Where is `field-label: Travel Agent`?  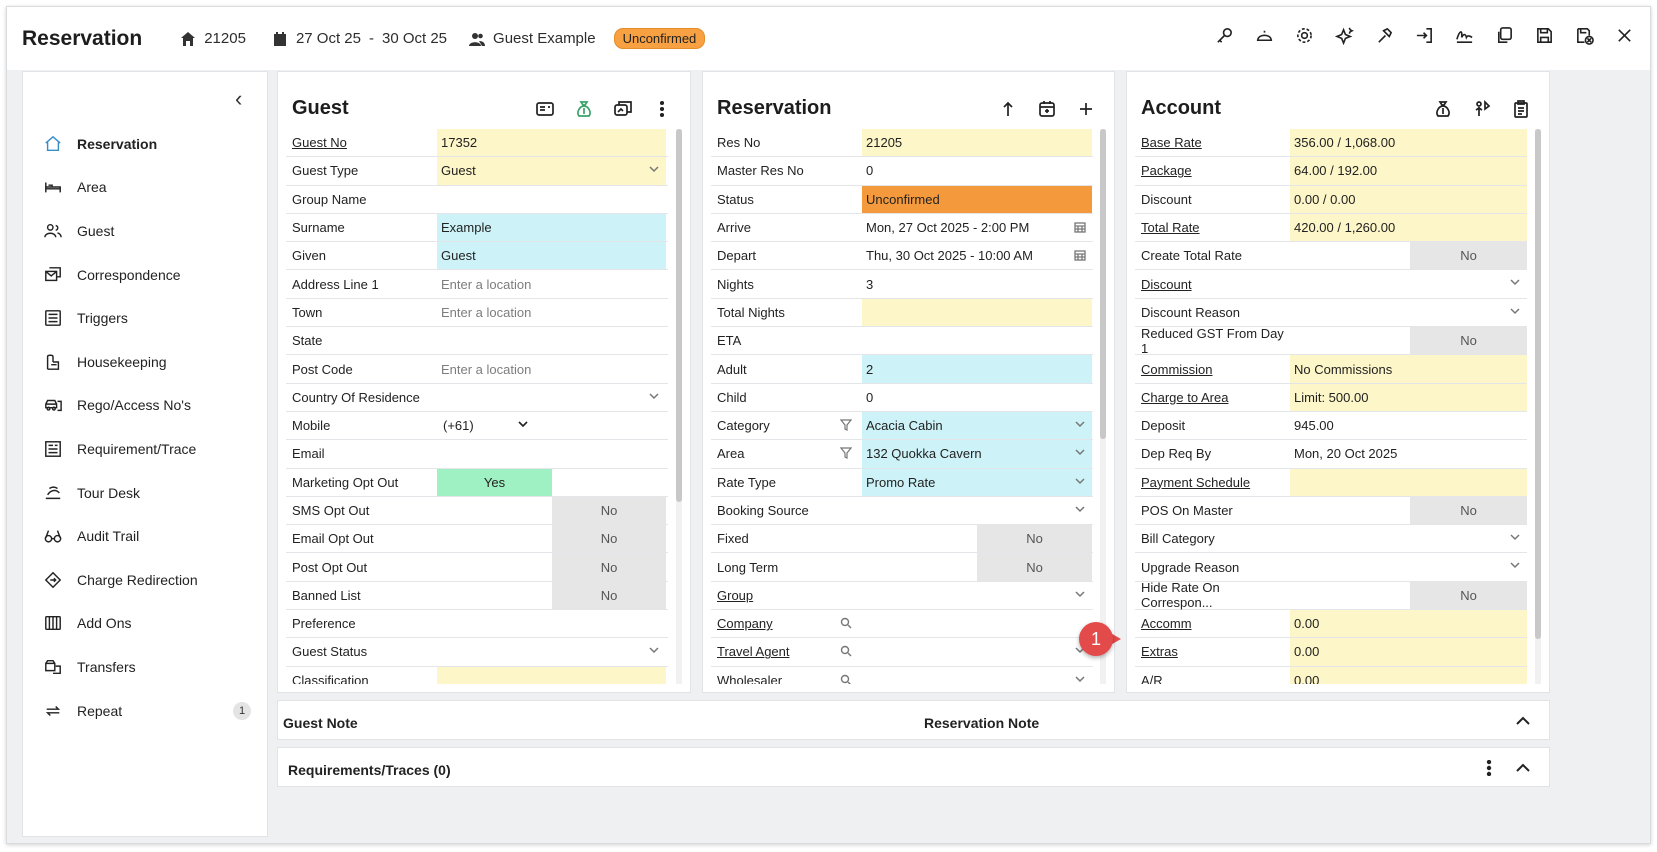 field-label: Travel Agent is located at coordinates (753, 652).